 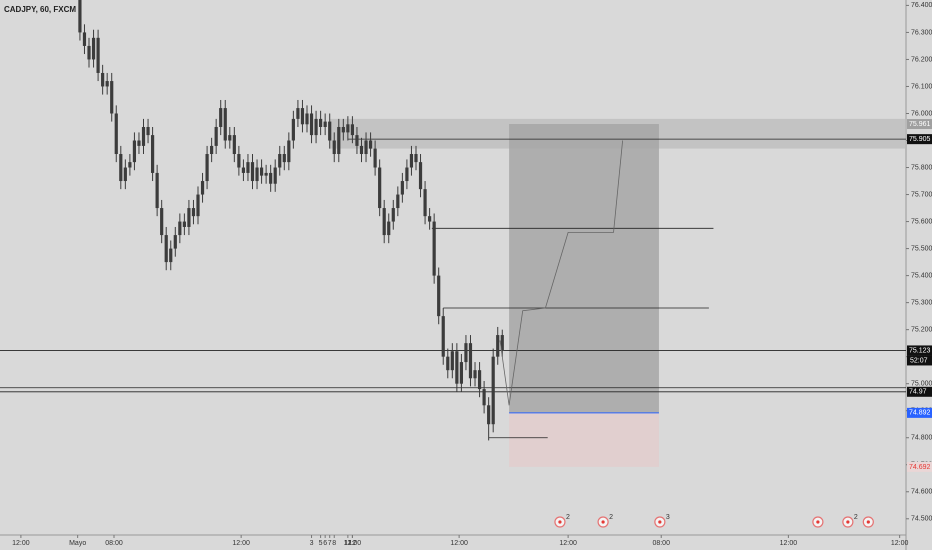 I want to click on price-label: 75.961, so click(x=920, y=124).